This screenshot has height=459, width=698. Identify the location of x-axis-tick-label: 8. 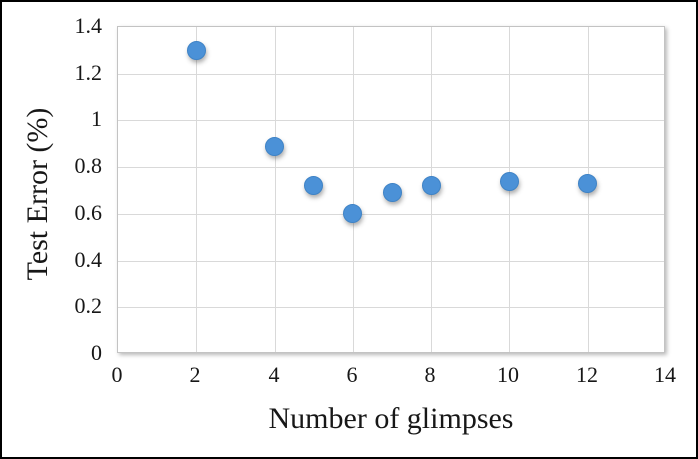
(430, 374).